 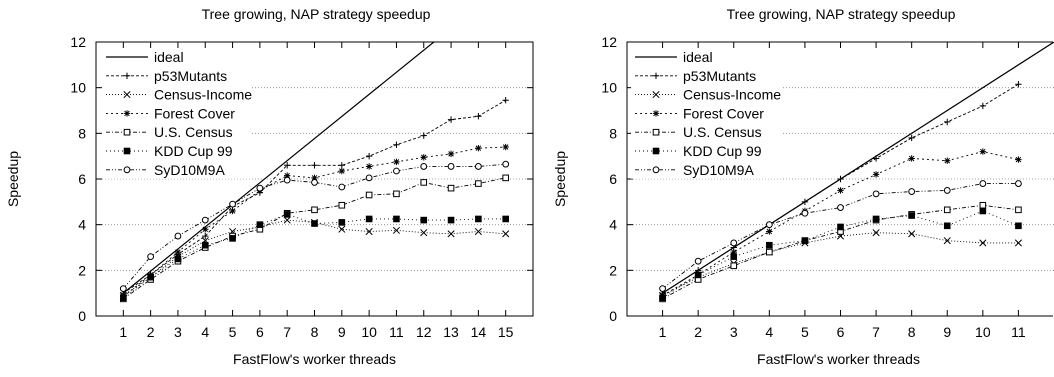 I want to click on x-axis-label: FastFlow's worker threads, so click(x=838, y=359).